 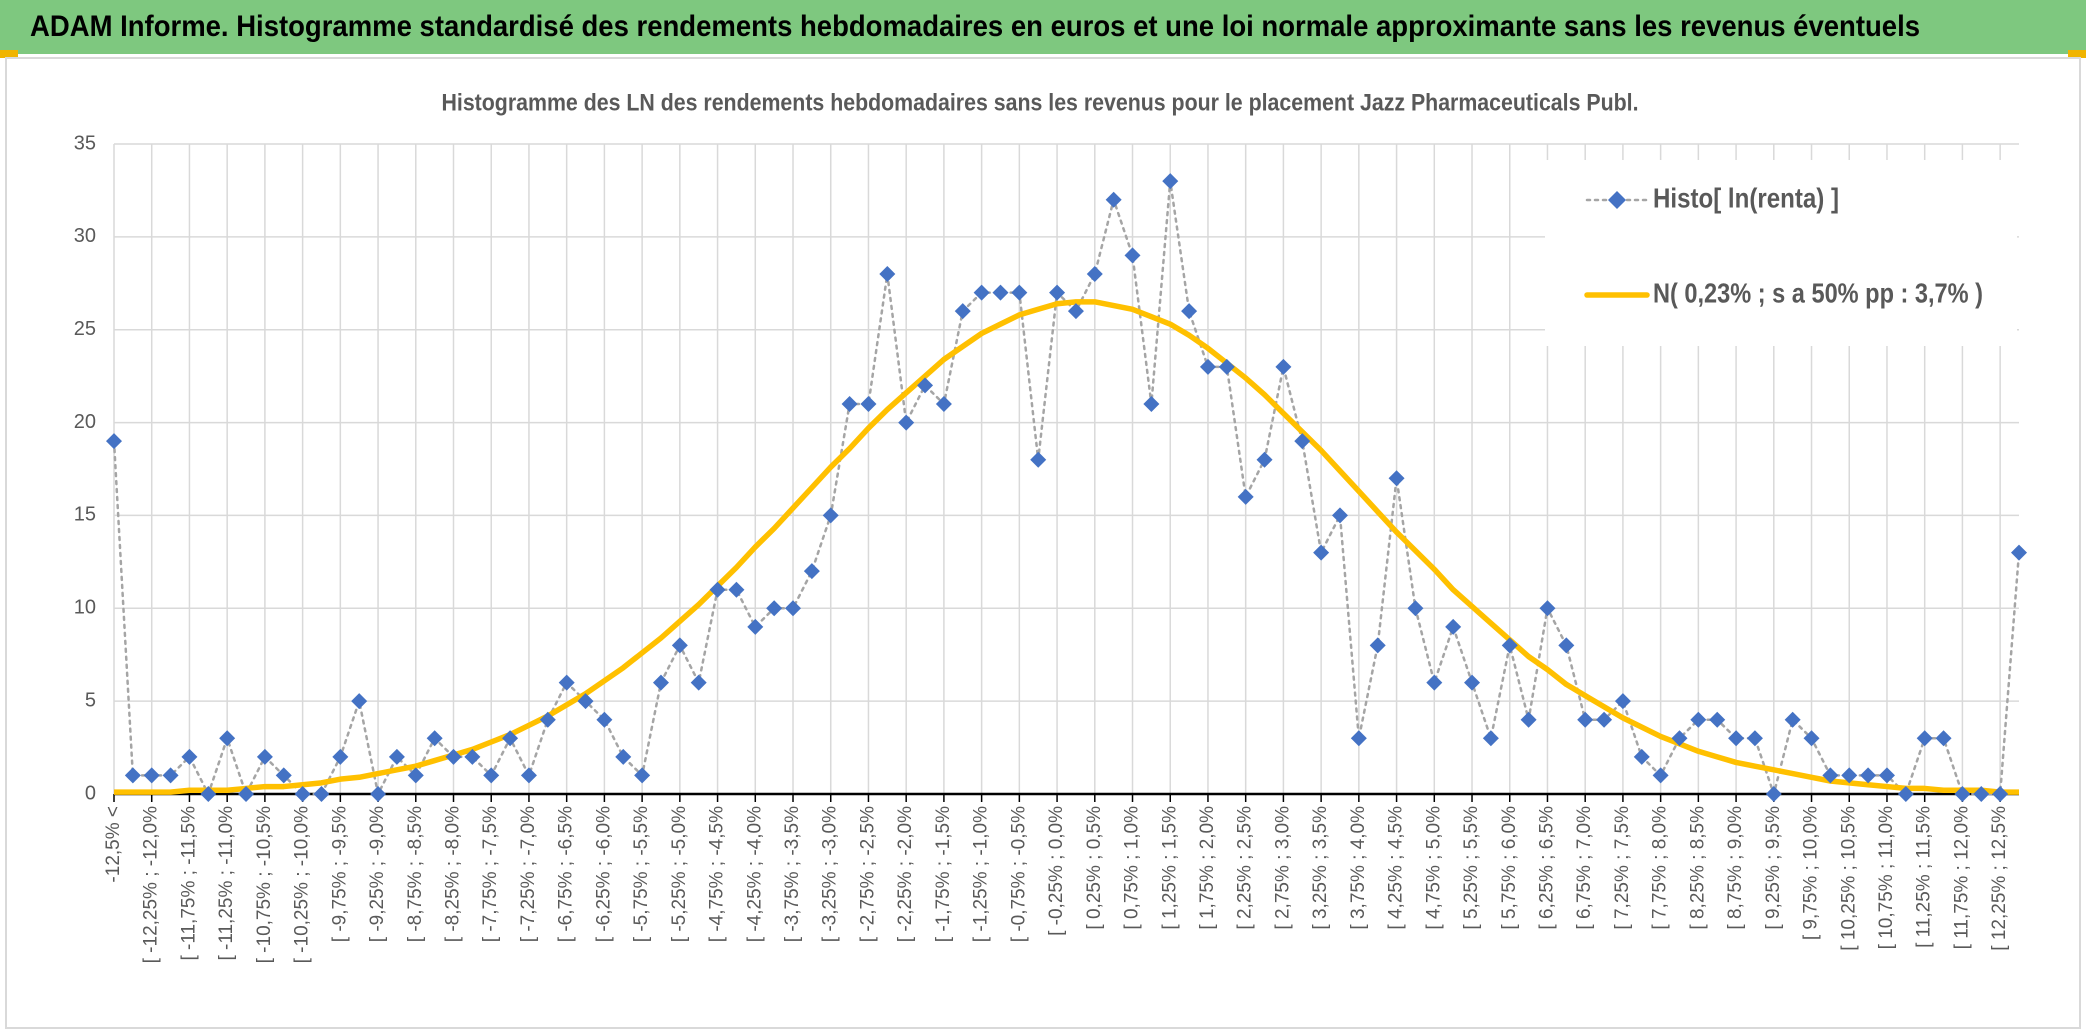 What do you see at coordinates (85, 515) in the screenshot?
I see `y-tick-label: 15` at bounding box center [85, 515].